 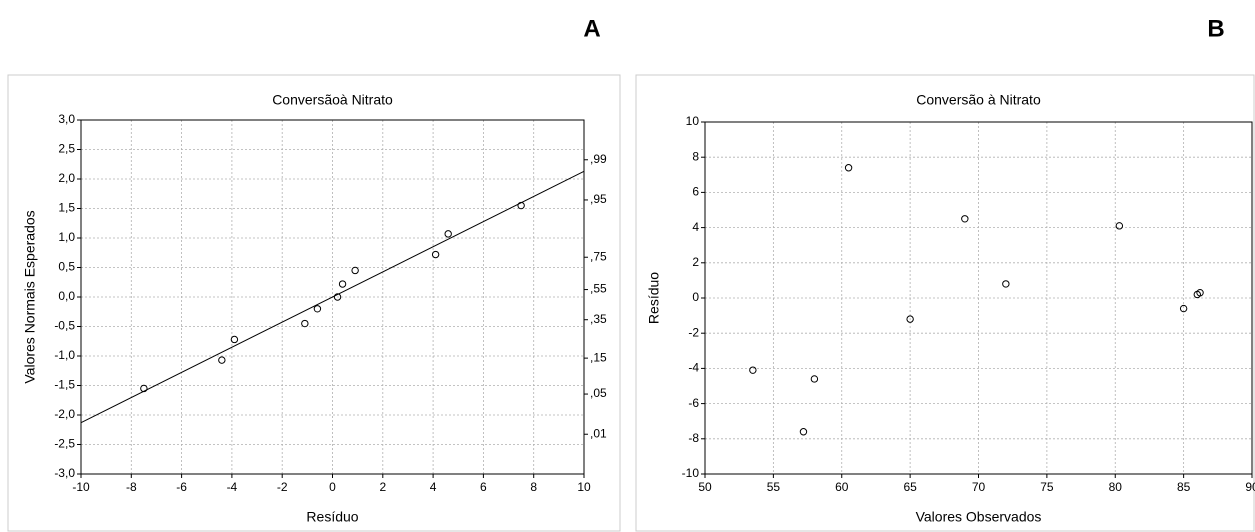 I want to click on x-tick-label: 85, so click(x=1184, y=487).